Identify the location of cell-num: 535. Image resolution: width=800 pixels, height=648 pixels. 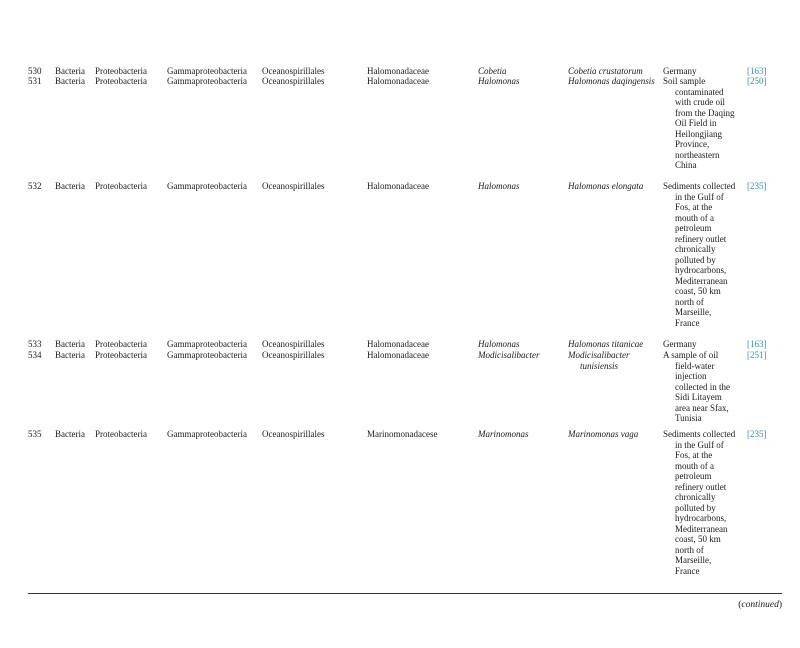
(35, 434).